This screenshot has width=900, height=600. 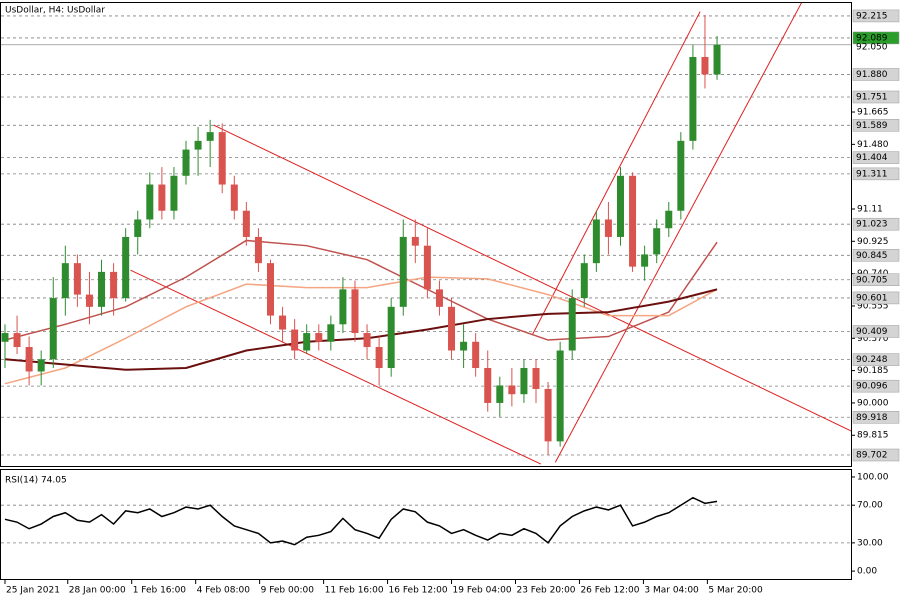 What do you see at coordinates (354, 591) in the screenshot?
I see `x-tick-label: 11 Feb 16:00` at bounding box center [354, 591].